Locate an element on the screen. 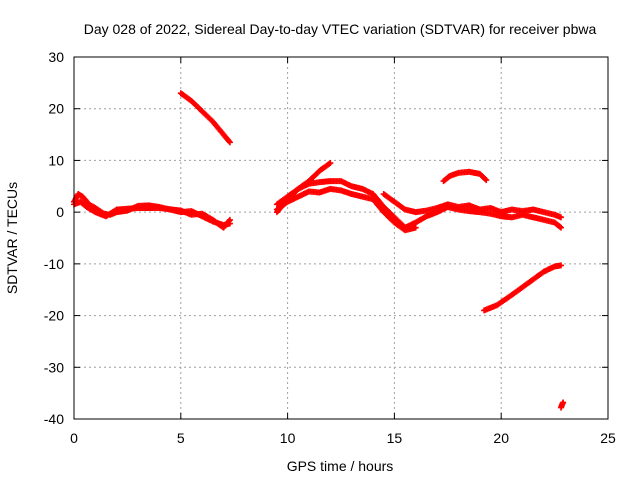 This screenshot has width=640, height=485. series-track-f is located at coordinates (346, 209).